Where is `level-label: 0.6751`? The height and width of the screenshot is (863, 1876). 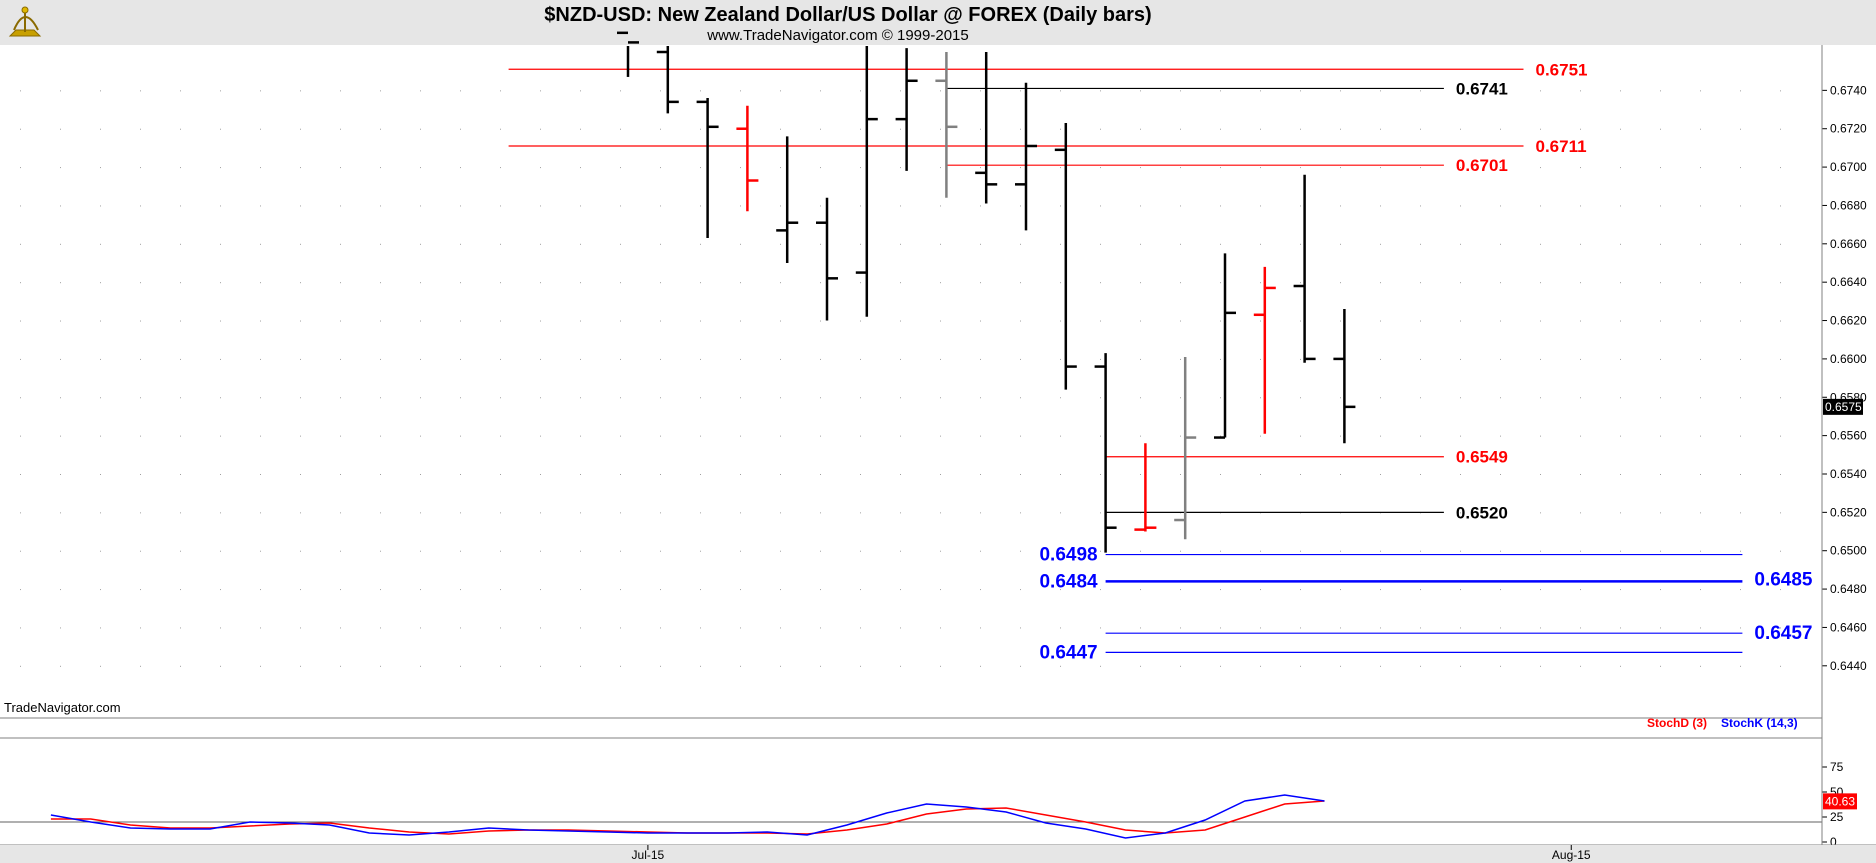
level-label: 0.6751 is located at coordinates (1562, 69).